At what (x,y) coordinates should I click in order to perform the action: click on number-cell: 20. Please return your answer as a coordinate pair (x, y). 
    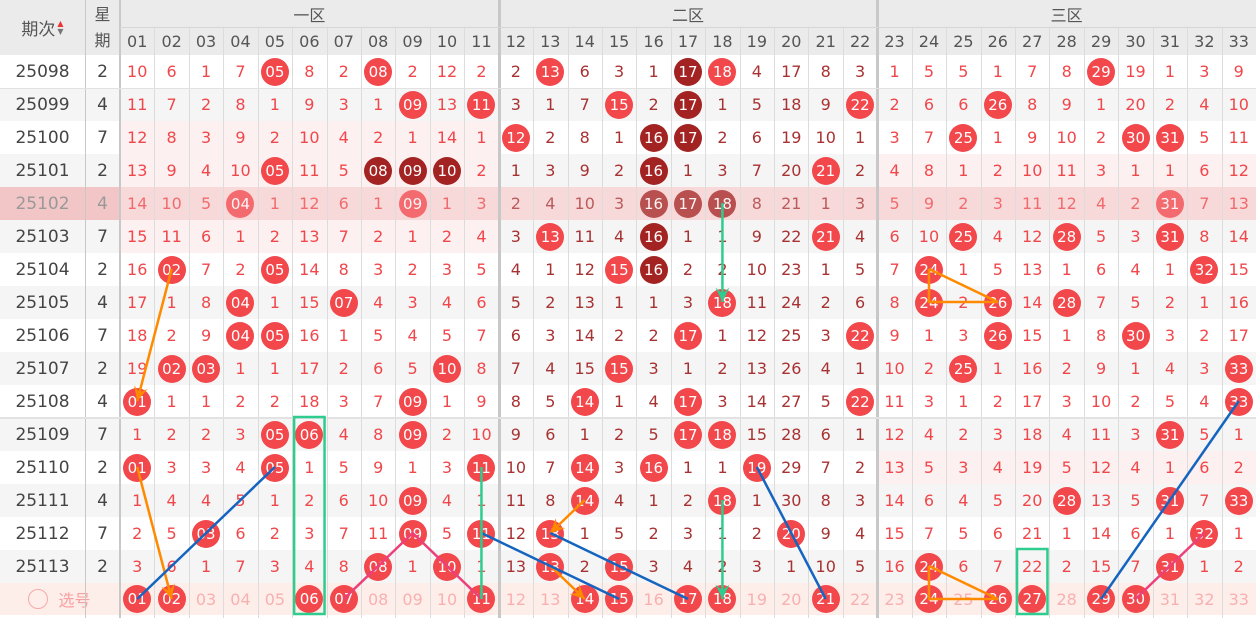
    Looking at the image, I should click on (791, 170).